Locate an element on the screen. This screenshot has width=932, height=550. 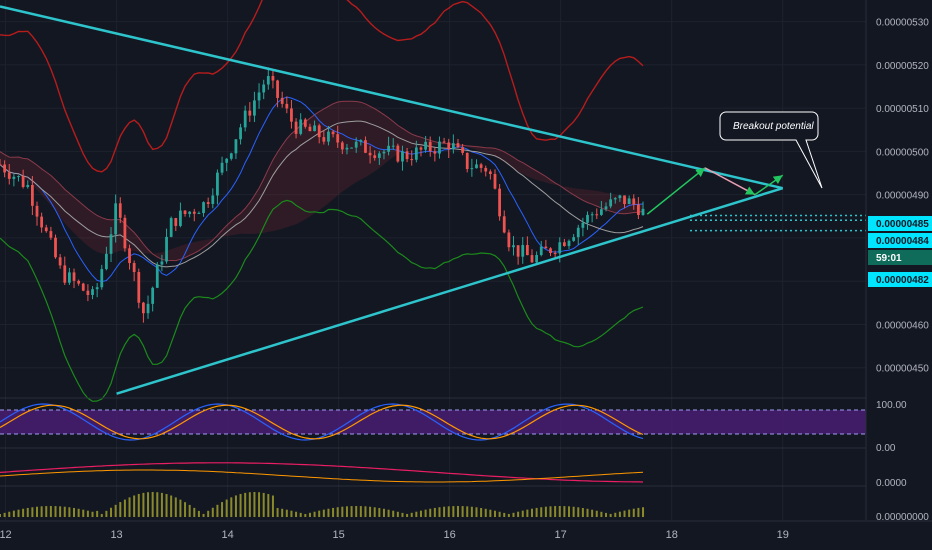
time-axis: 12 13 14 15 16 17 18 19 is located at coordinates (466, 530).